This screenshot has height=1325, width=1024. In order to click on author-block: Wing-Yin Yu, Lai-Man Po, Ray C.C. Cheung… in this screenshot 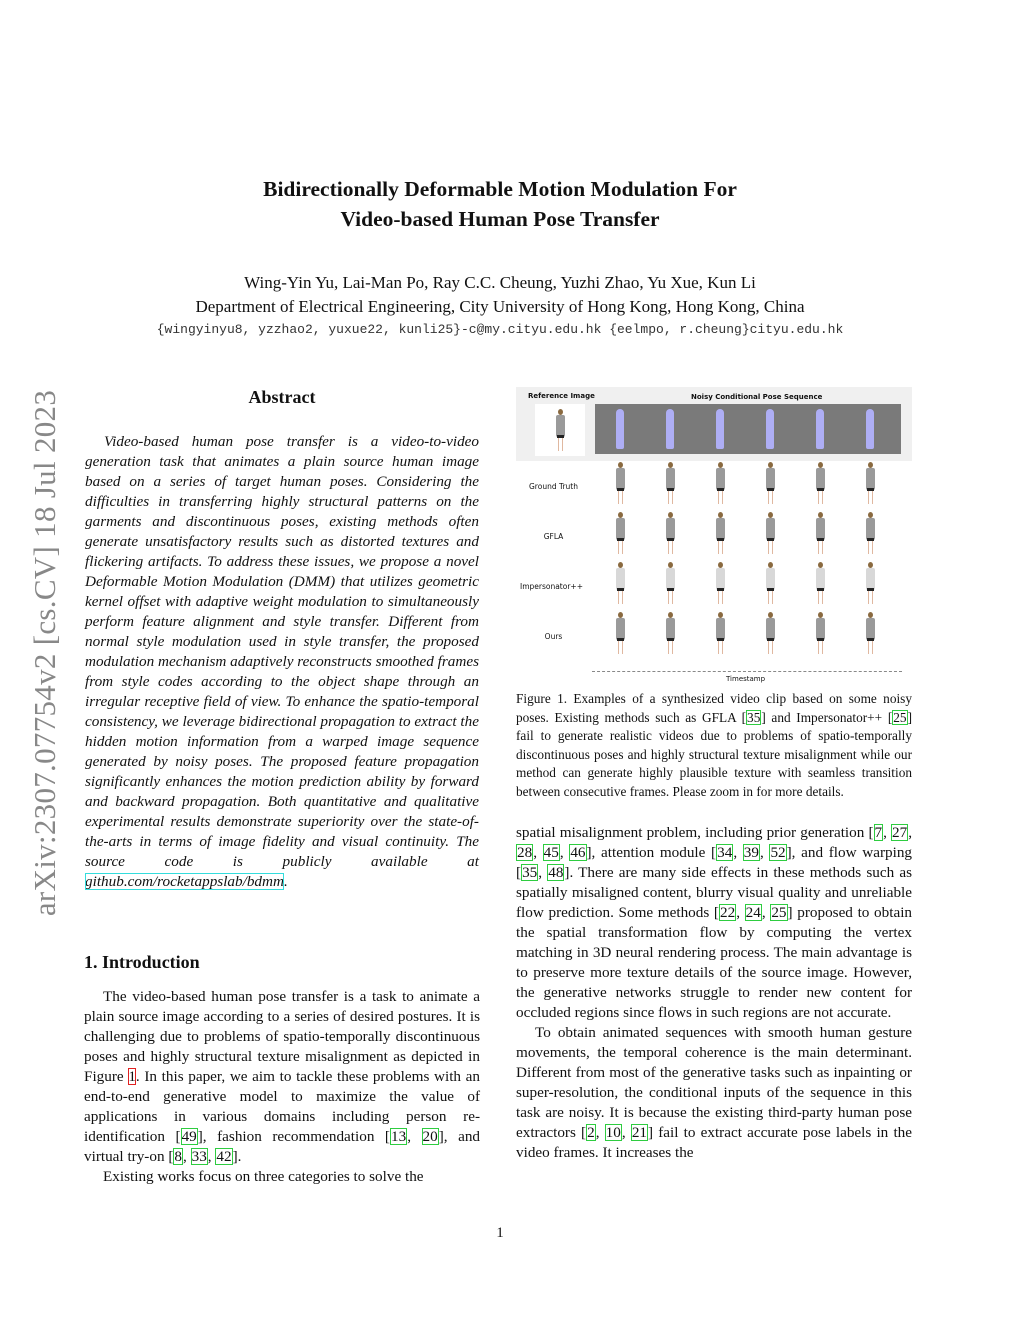, I will do `click(500, 295)`.